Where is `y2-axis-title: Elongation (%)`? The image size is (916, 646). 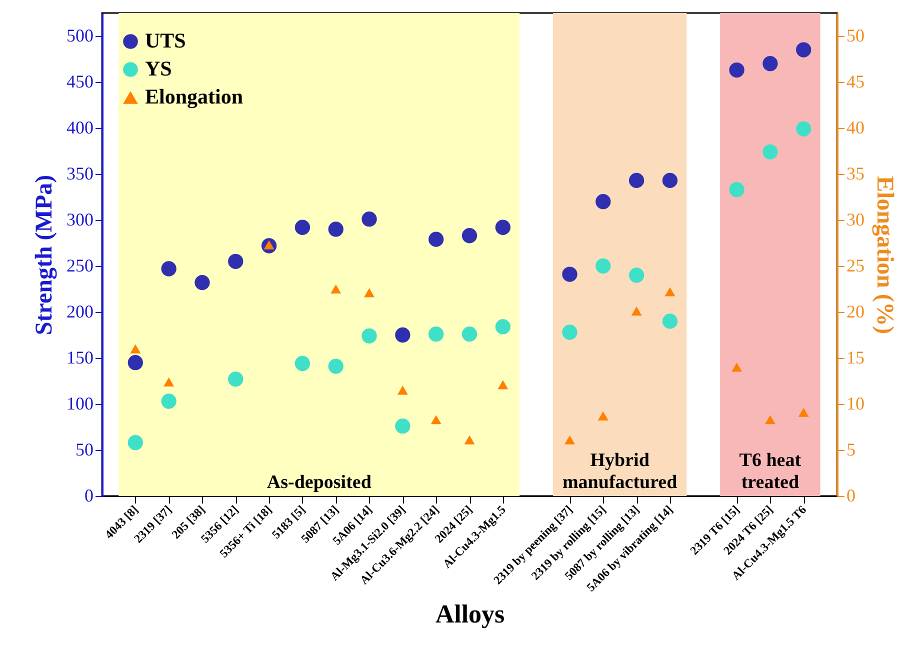 y2-axis-title: Elongation (%) is located at coordinates (885, 255).